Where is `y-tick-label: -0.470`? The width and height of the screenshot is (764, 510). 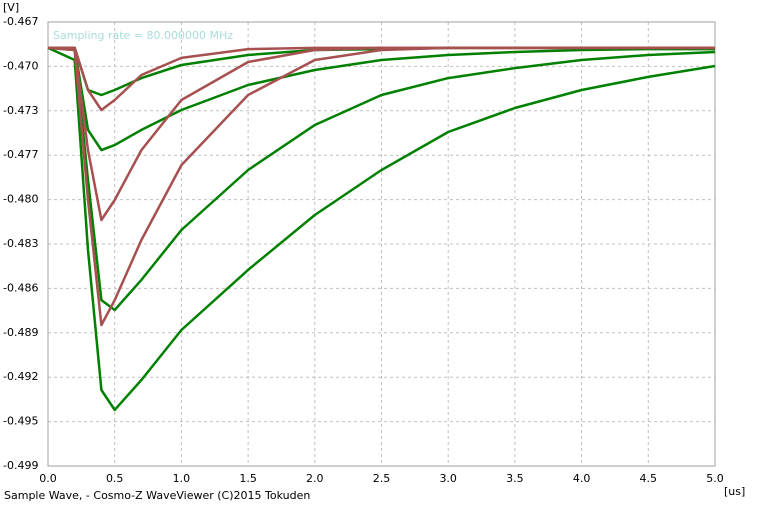
y-tick-label: -0.470 is located at coordinates (20, 65).